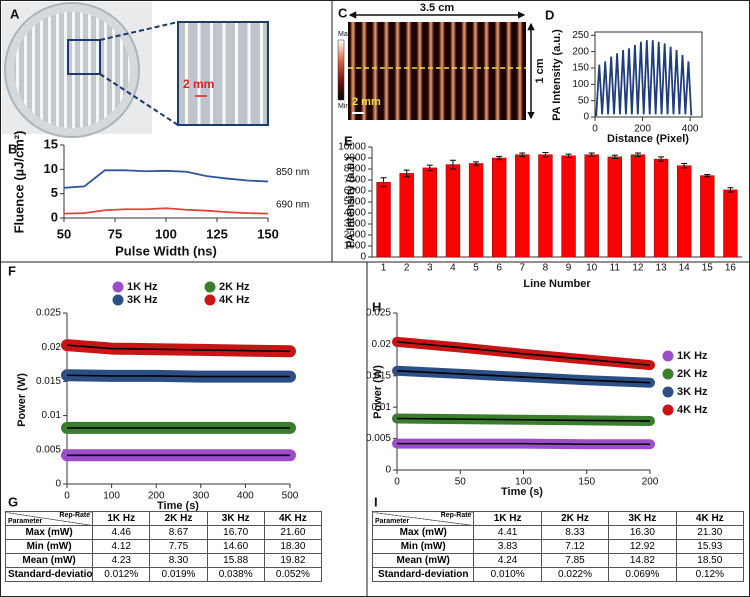 The height and width of the screenshot is (597, 750). What do you see at coordinates (293, 560) in the screenshot?
I see `table-cell: 19.82` at bounding box center [293, 560].